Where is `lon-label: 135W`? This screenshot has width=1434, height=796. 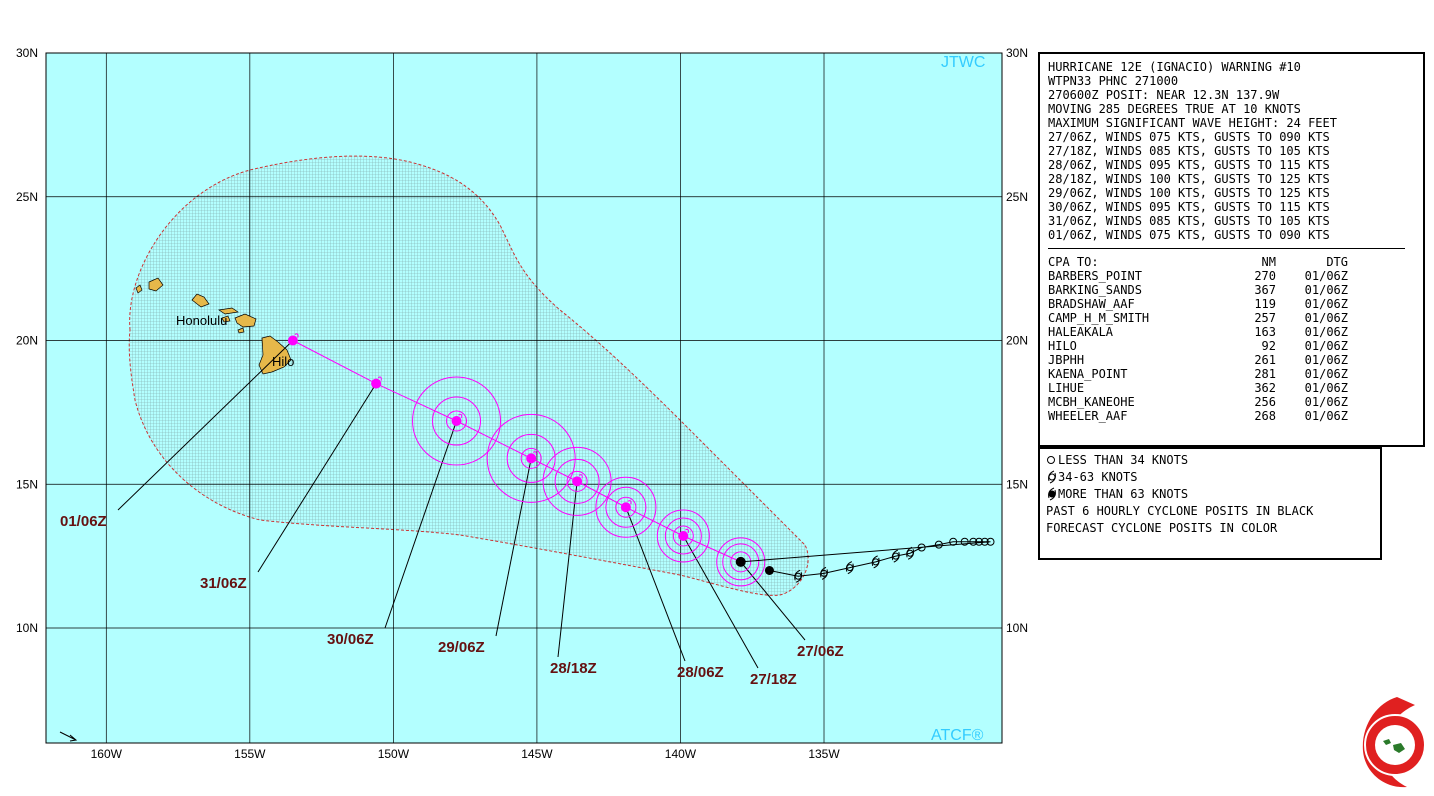 lon-label: 135W is located at coordinates (824, 754).